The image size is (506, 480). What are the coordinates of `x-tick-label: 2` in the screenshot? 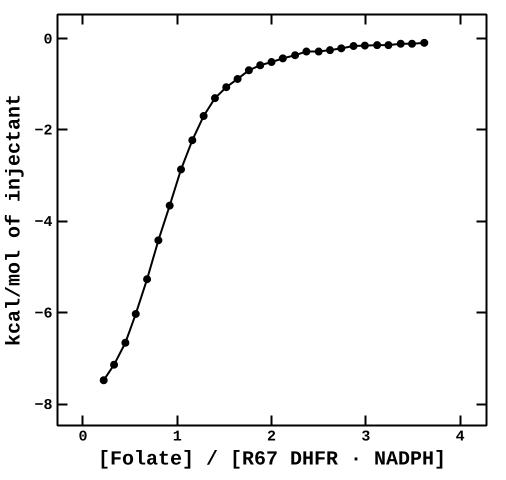 It's located at (271, 437).